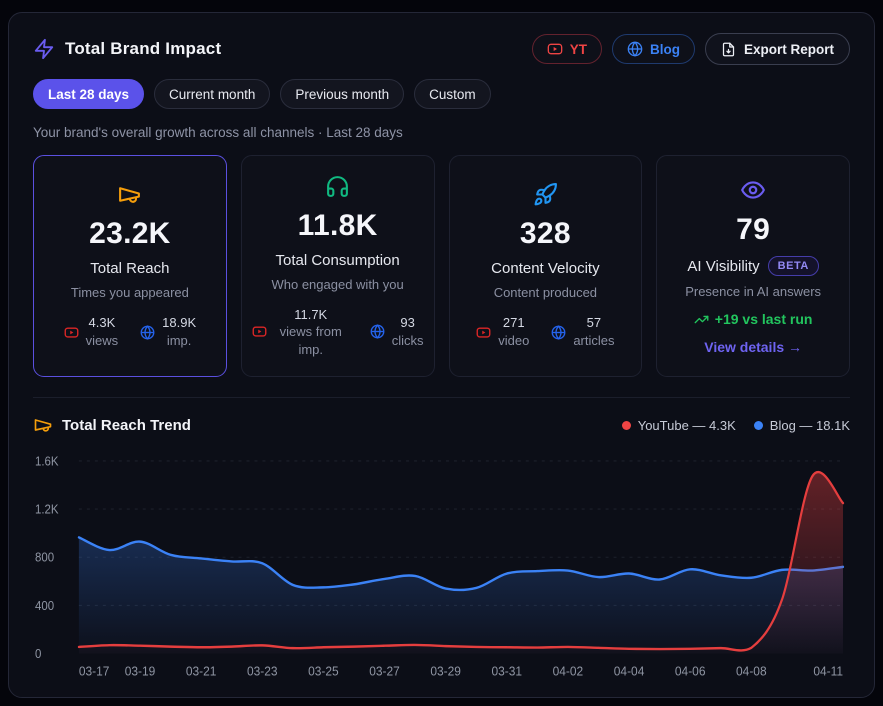 This screenshot has height=706, width=883. I want to click on youtube-substat: 11.7K views from imp., so click(300, 332).